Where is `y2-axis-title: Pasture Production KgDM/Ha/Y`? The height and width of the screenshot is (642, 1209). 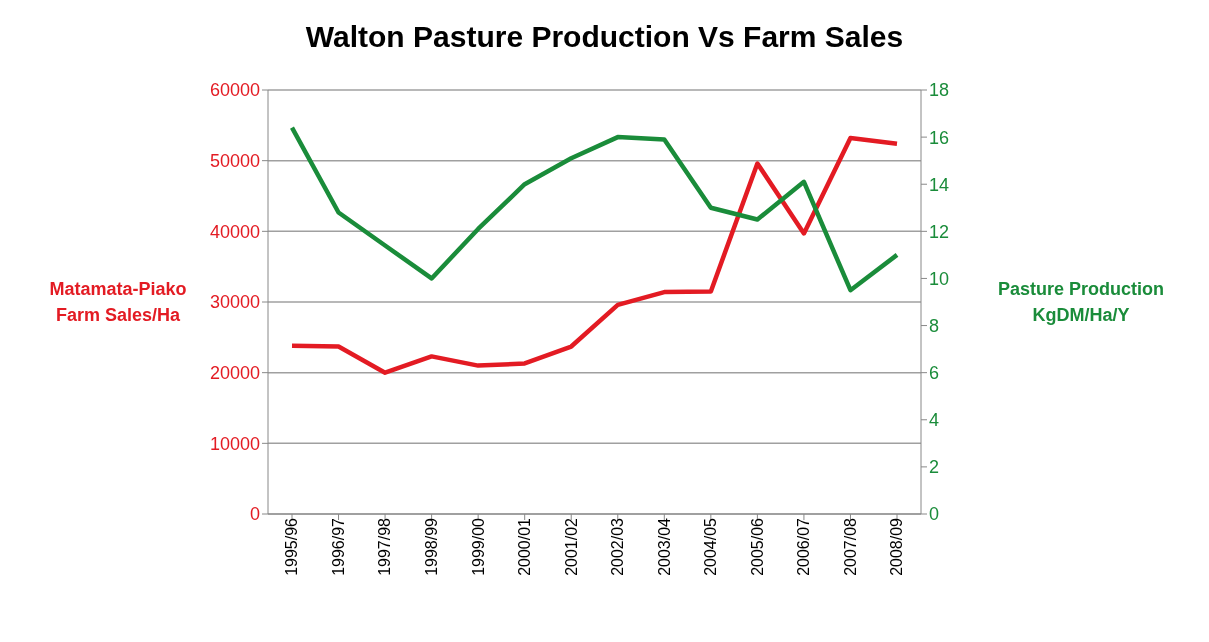
y2-axis-title: Pasture Production KgDM/Ha/Y is located at coordinates (1081, 302).